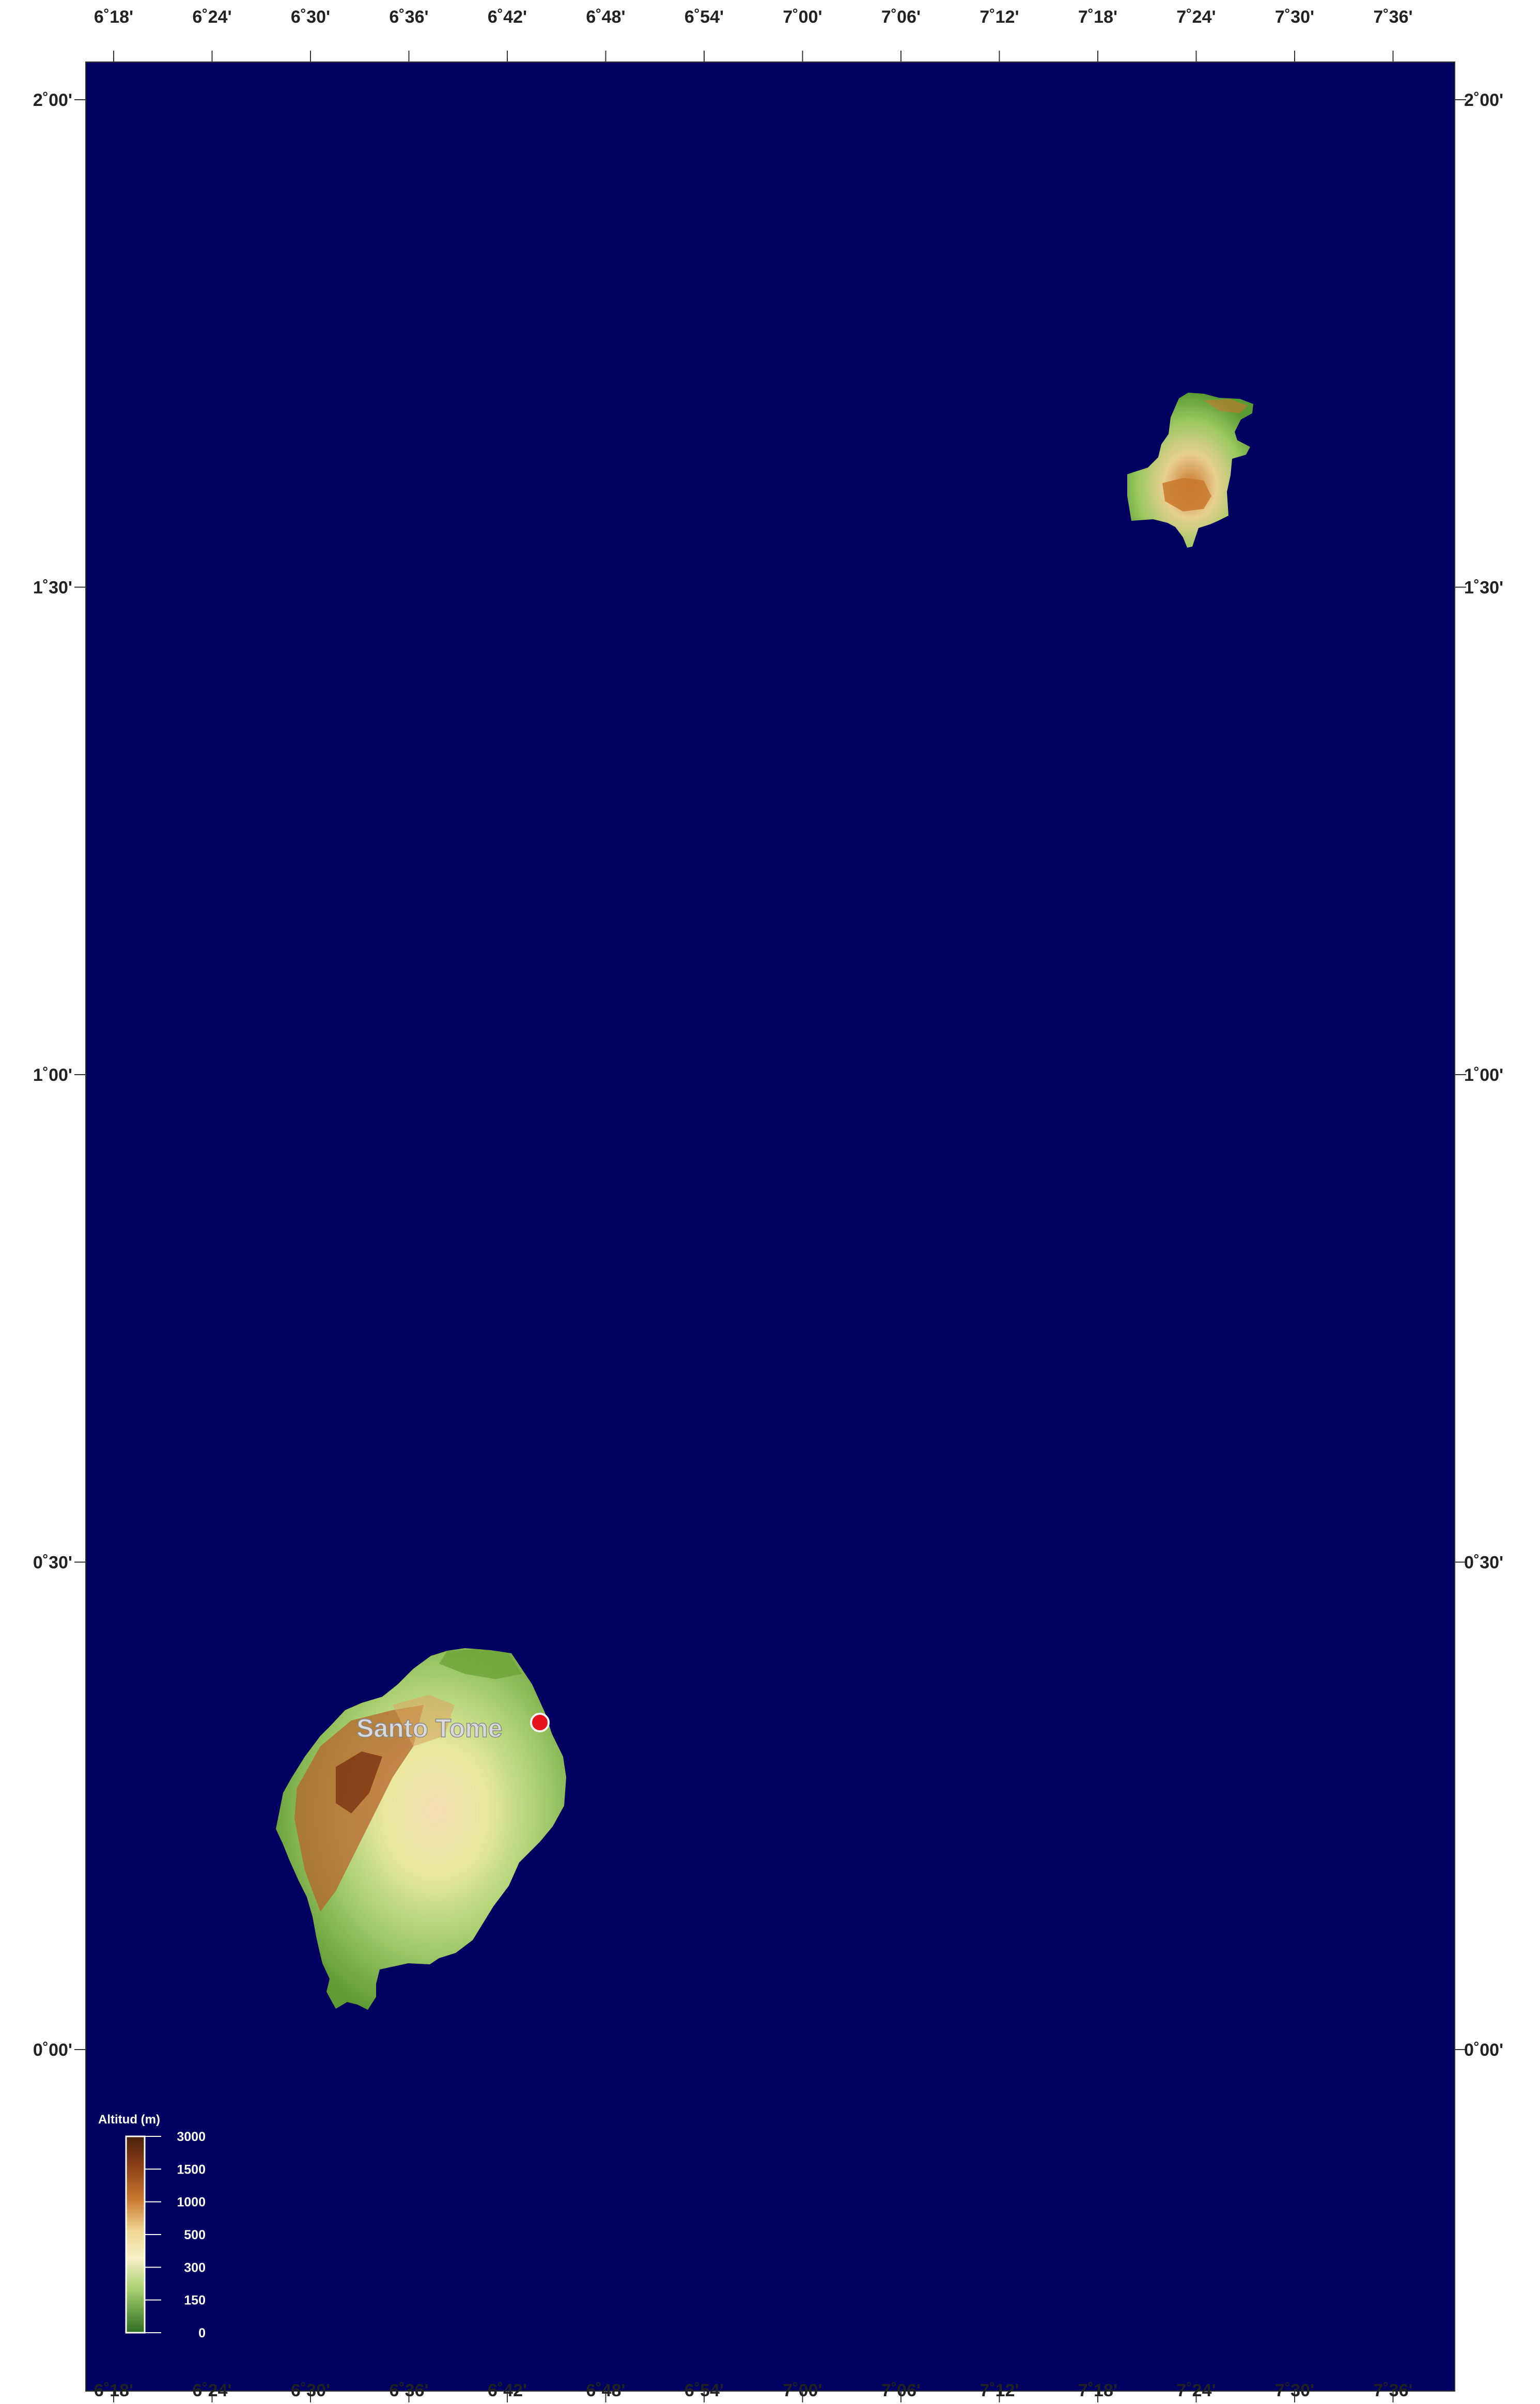 Image resolution: width=1540 pixels, height=2404 pixels. I want to click on lon-label-top: 7˚06', so click(901, 17).